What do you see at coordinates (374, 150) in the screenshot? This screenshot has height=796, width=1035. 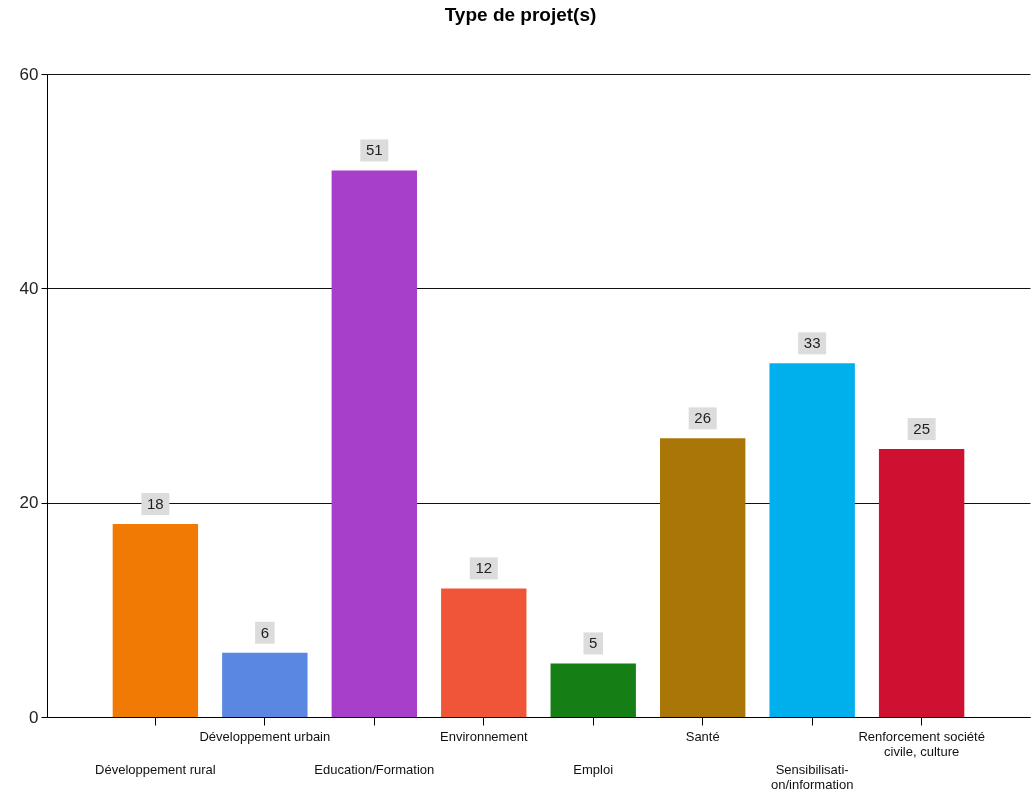 I see `data-label: 51` at bounding box center [374, 150].